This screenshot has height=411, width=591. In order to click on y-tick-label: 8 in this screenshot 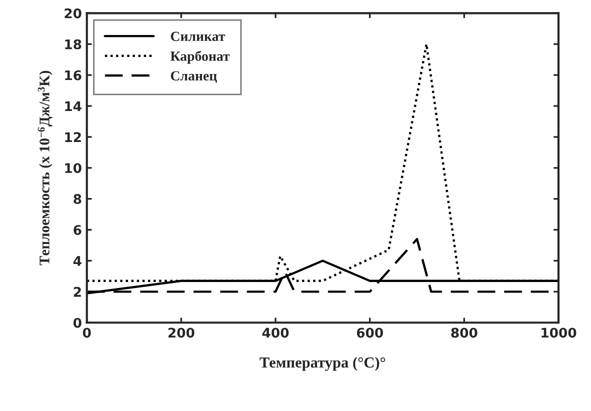, I will do `click(78, 199)`.